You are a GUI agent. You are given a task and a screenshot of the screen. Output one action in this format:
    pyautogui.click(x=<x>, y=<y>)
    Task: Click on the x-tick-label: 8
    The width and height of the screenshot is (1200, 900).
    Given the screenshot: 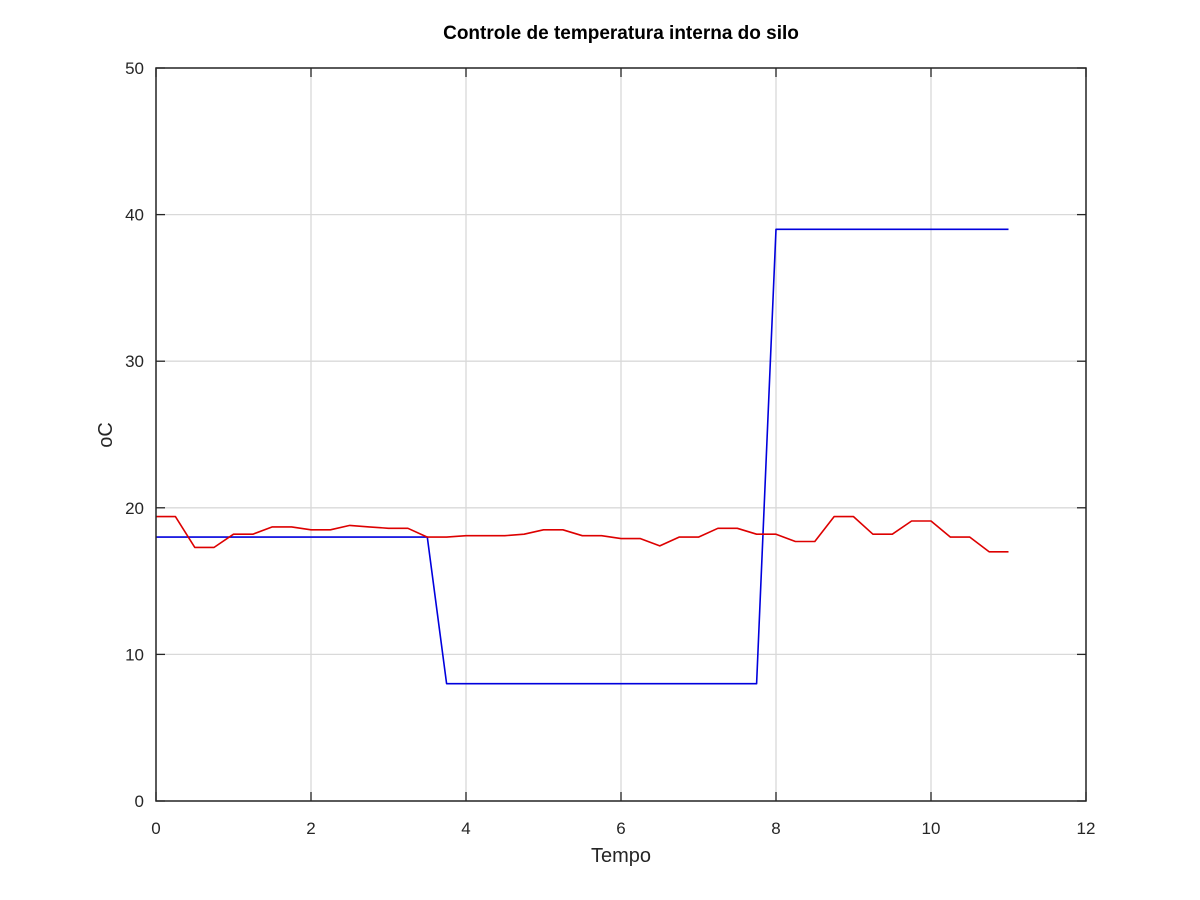 What is the action you would take?
    pyautogui.click(x=775, y=828)
    